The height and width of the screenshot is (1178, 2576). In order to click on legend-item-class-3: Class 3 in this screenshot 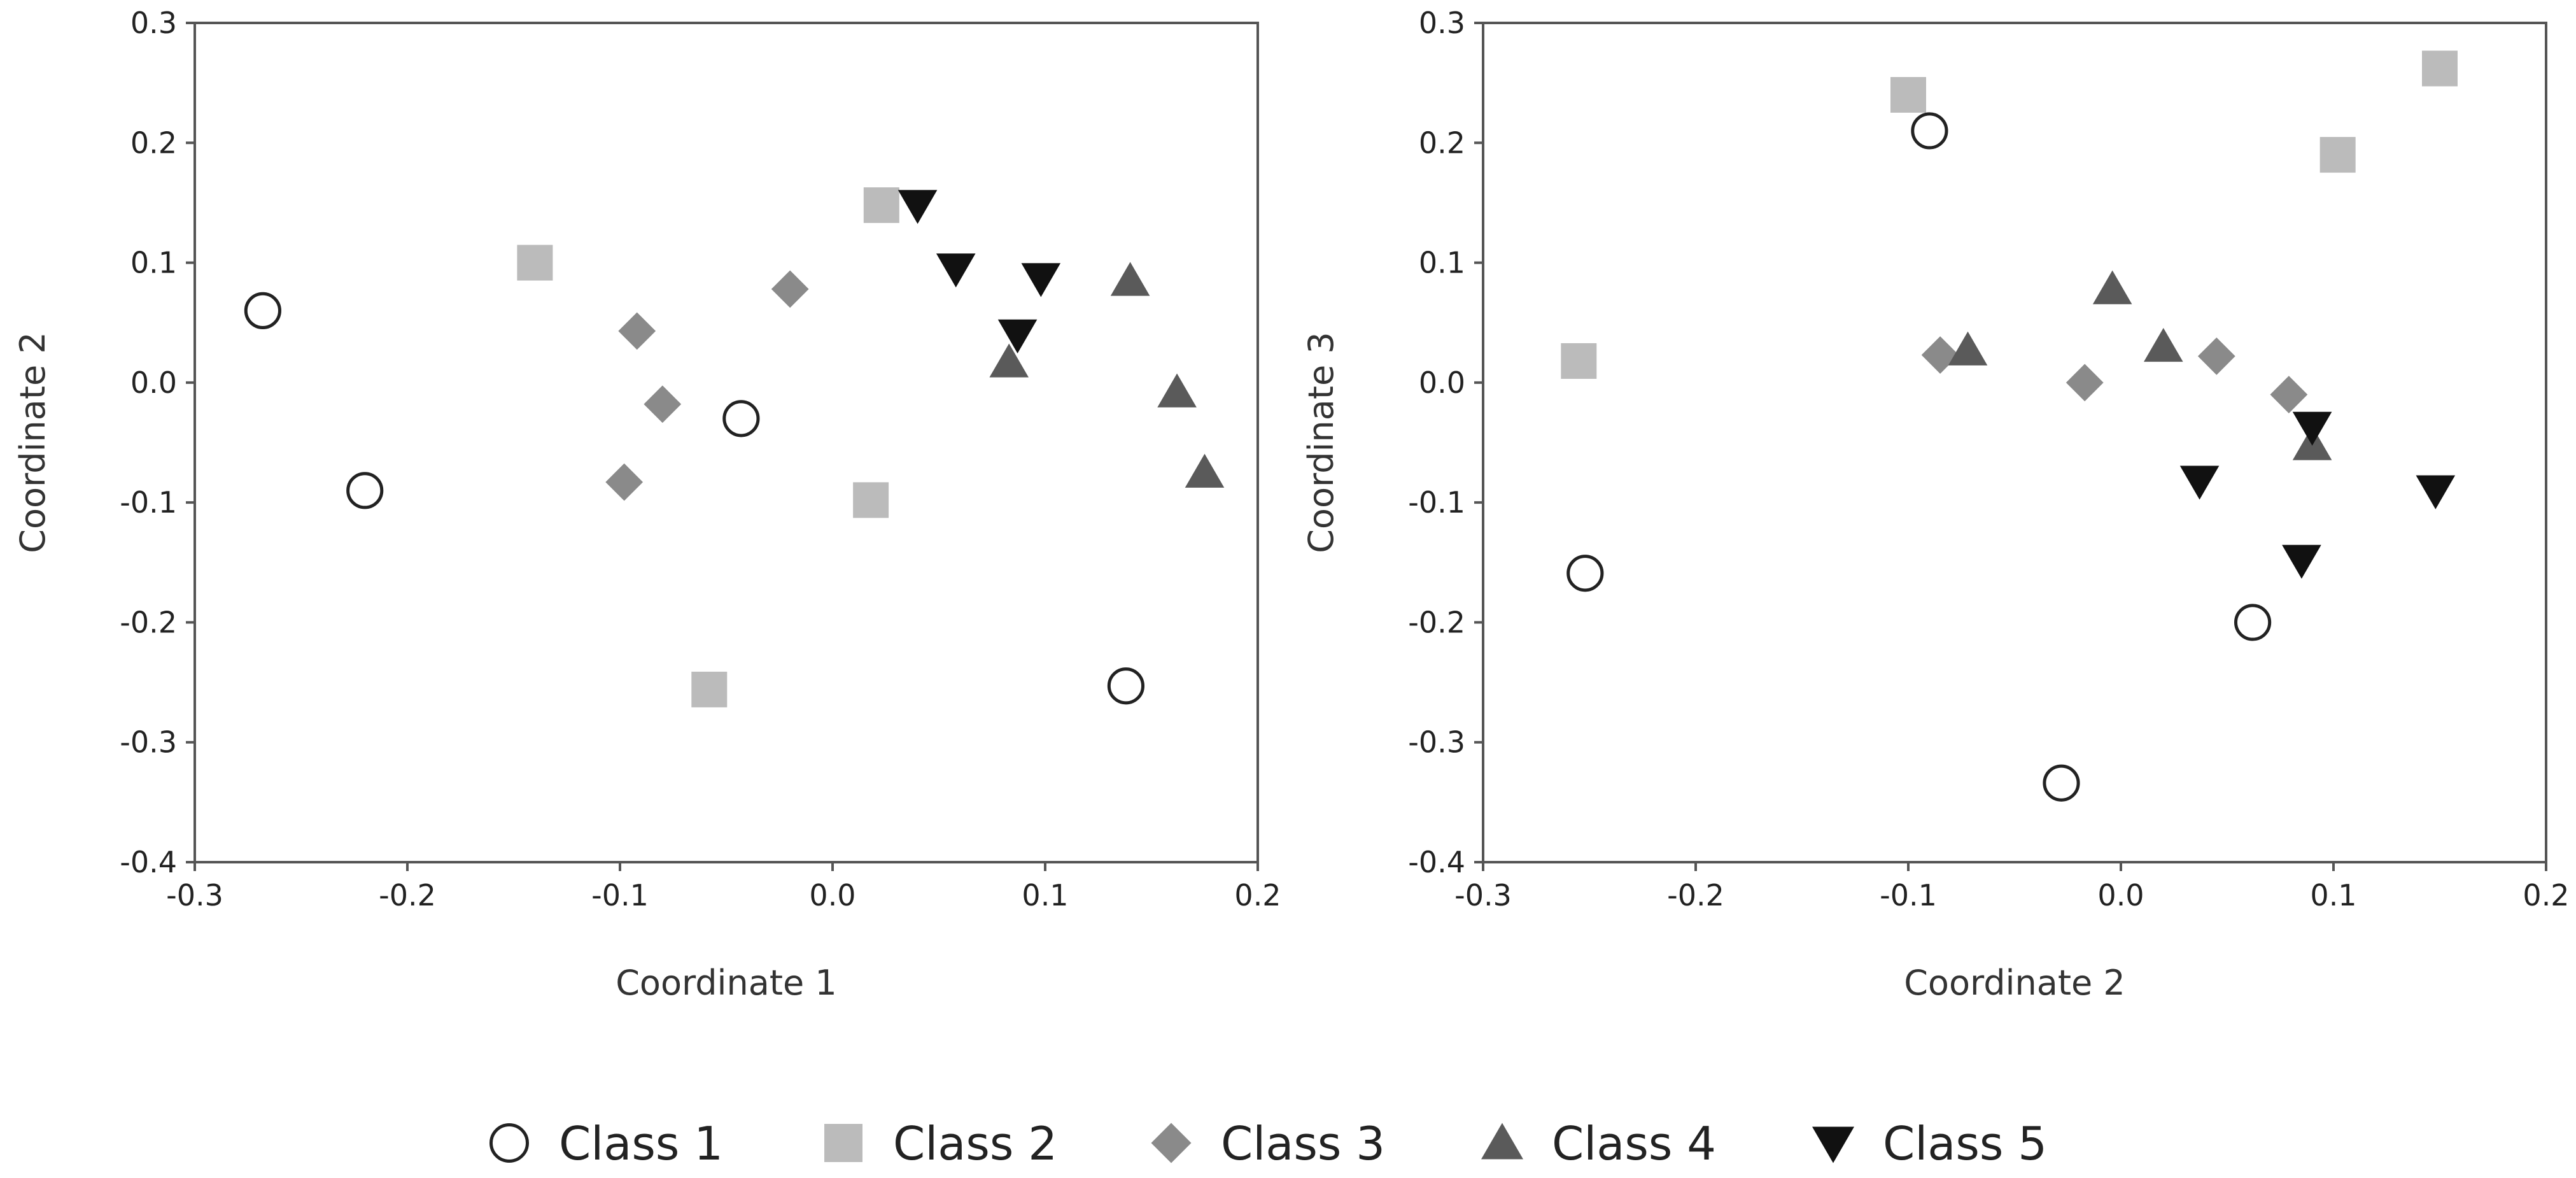, I will do `click(1268, 1144)`.